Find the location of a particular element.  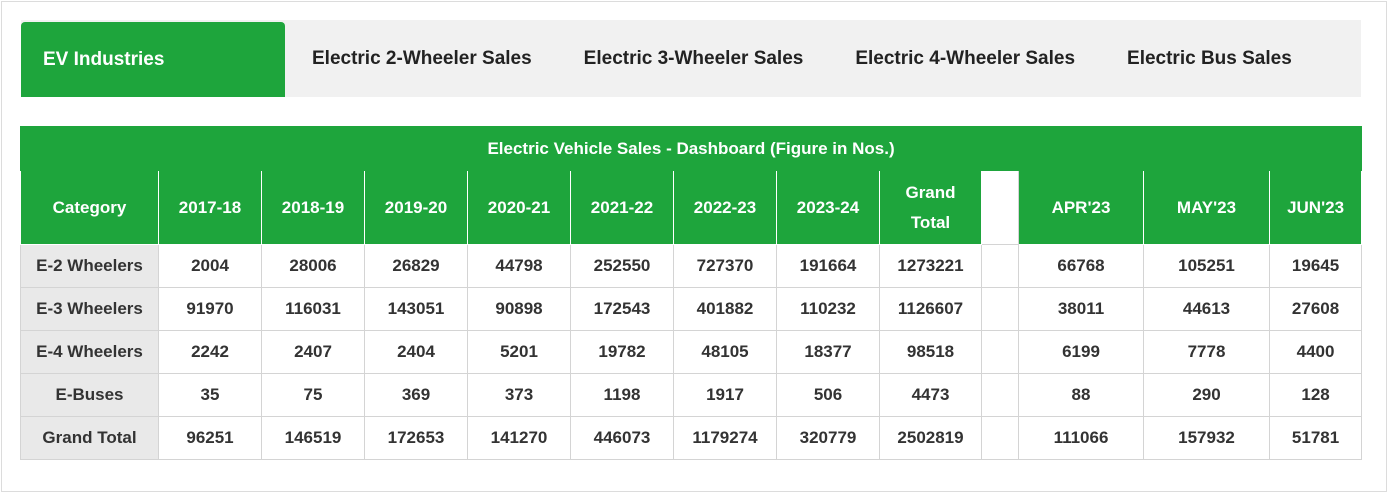

table-cell: 373 is located at coordinates (519, 395).